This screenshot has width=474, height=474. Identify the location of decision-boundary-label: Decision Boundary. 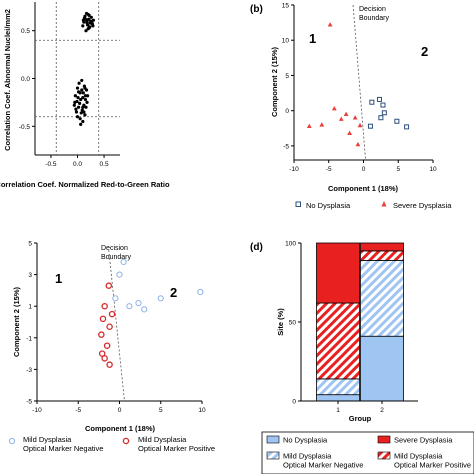
(116, 253).